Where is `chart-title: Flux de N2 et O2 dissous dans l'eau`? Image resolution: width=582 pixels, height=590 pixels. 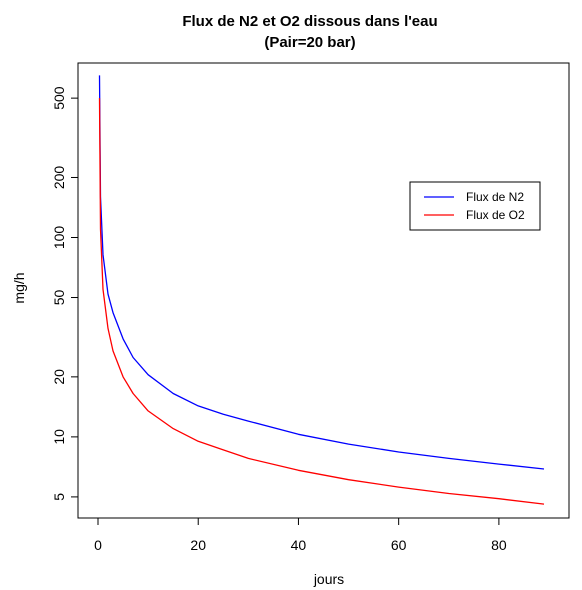 chart-title: Flux de N2 et O2 dissous dans l'eau is located at coordinates (309, 21).